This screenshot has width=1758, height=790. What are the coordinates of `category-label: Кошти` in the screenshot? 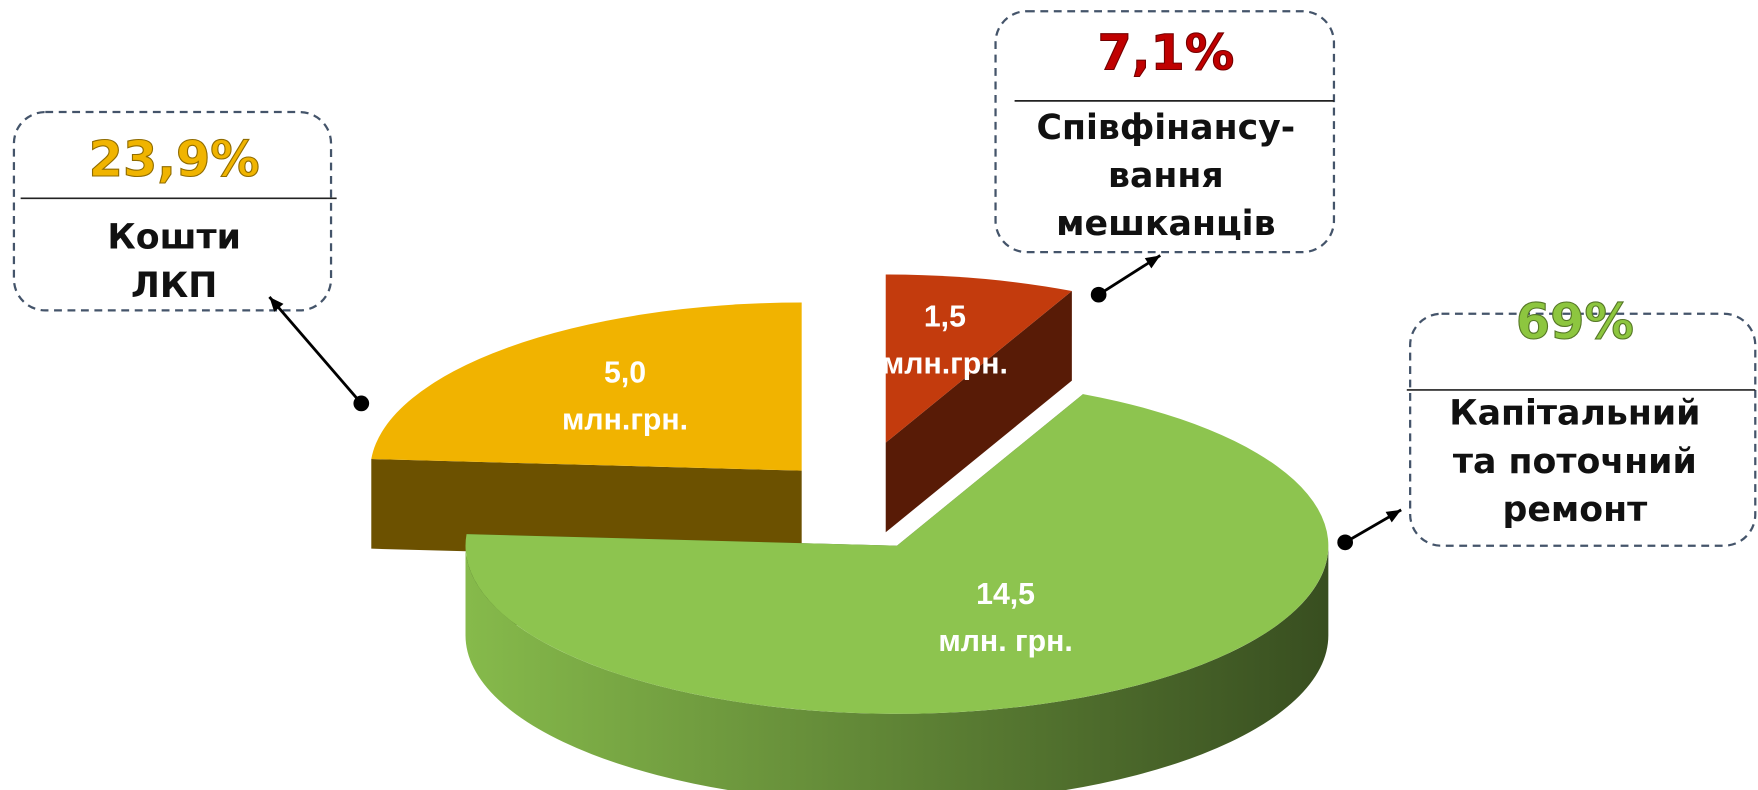 It's located at (174, 238).